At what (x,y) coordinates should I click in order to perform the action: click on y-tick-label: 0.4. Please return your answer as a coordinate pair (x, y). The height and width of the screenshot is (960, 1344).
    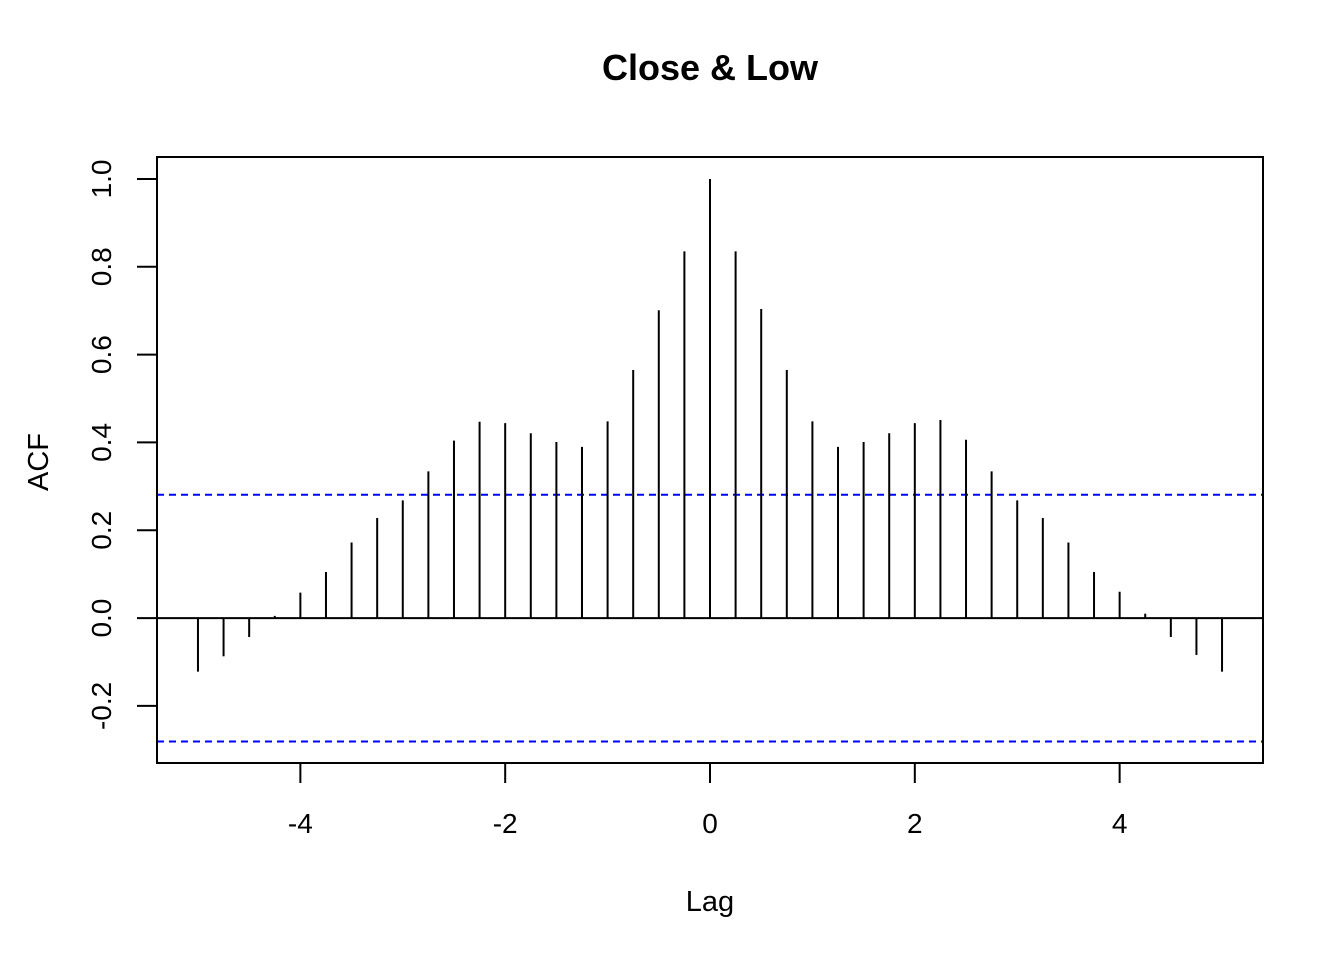
    Looking at the image, I should click on (101, 442).